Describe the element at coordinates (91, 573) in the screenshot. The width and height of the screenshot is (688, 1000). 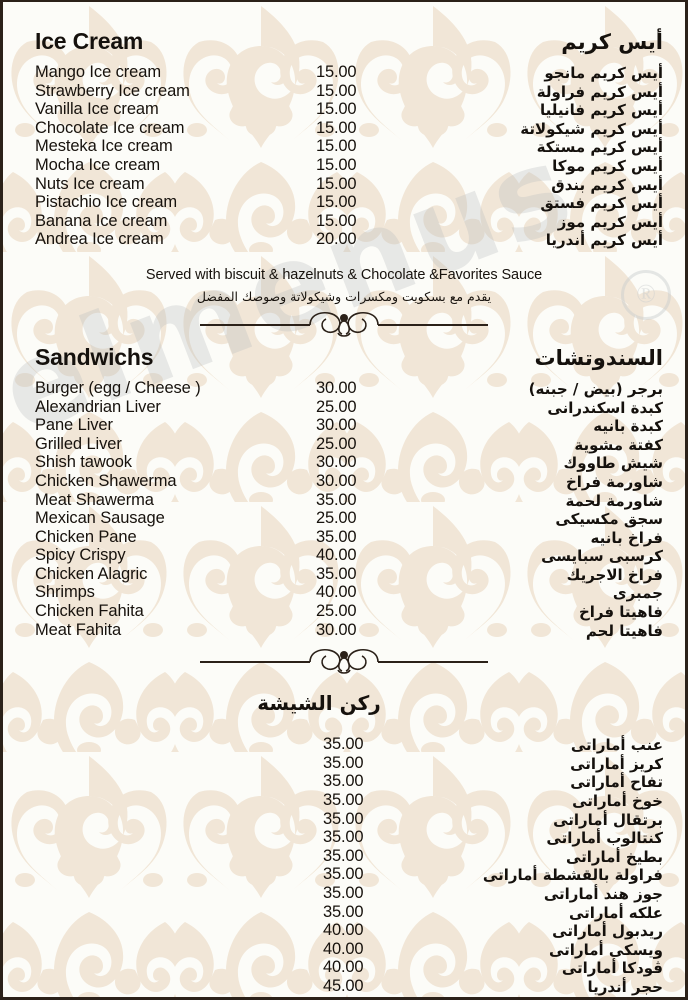
I see `item-name-en: Chicken Alagric` at that location.